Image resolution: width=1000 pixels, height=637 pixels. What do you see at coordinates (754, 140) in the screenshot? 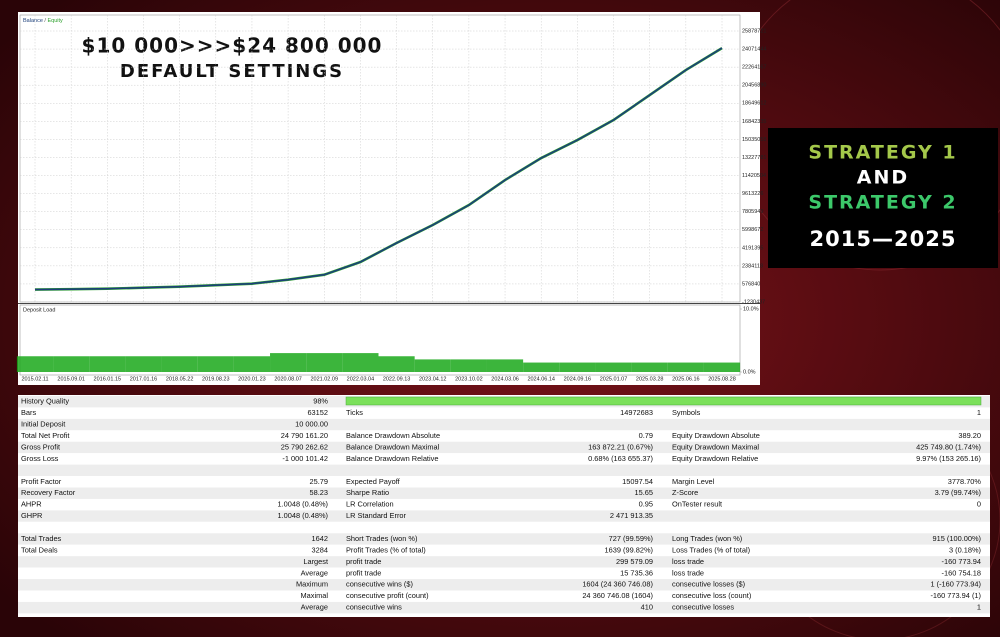
I see `y-tick-label: 15035058` at bounding box center [754, 140].